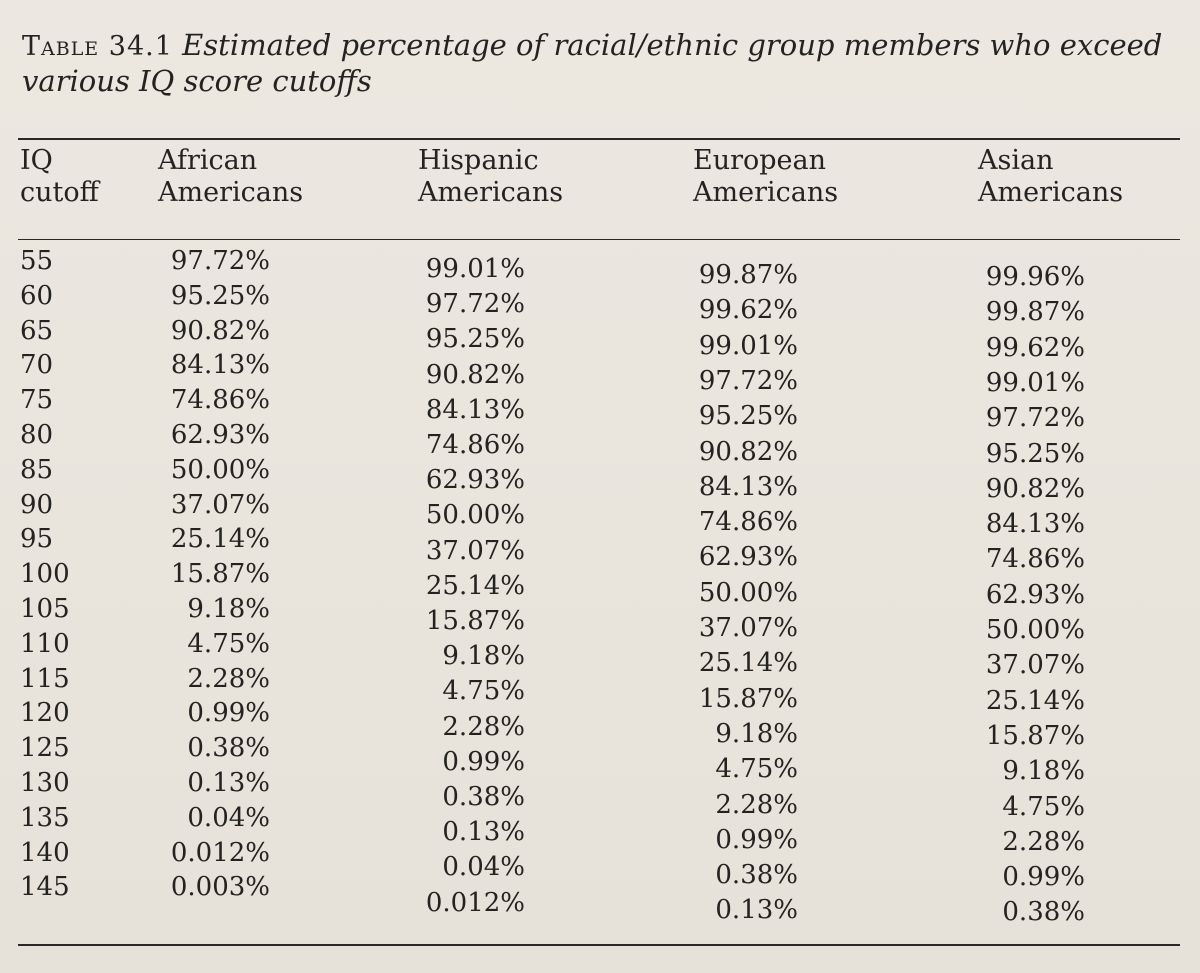 This screenshot has height=973, width=1200. What do you see at coordinates (1043, 806) in the screenshot?
I see `cell-asian-americans: 4.75%` at bounding box center [1043, 806].